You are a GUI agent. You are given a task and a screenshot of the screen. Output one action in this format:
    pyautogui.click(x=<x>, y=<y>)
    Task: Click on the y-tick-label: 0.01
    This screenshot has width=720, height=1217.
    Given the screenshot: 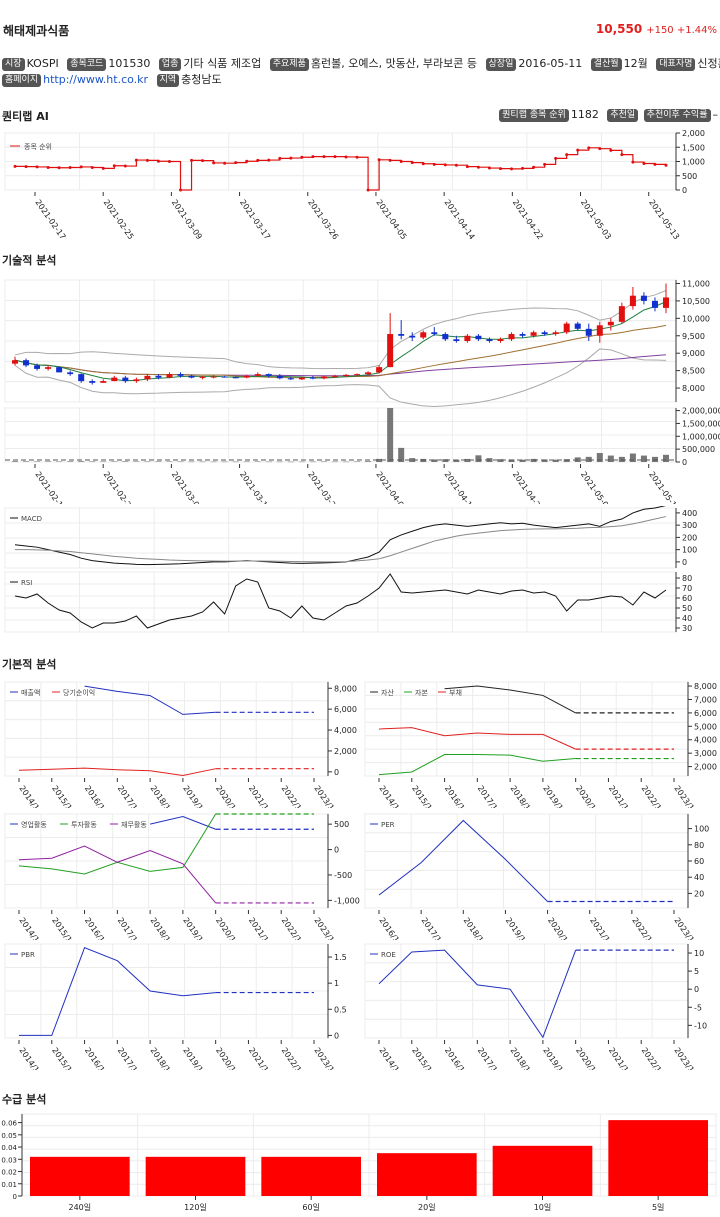 What is the action you would take?
    pyautogui.click(x=9, y=1185)
    